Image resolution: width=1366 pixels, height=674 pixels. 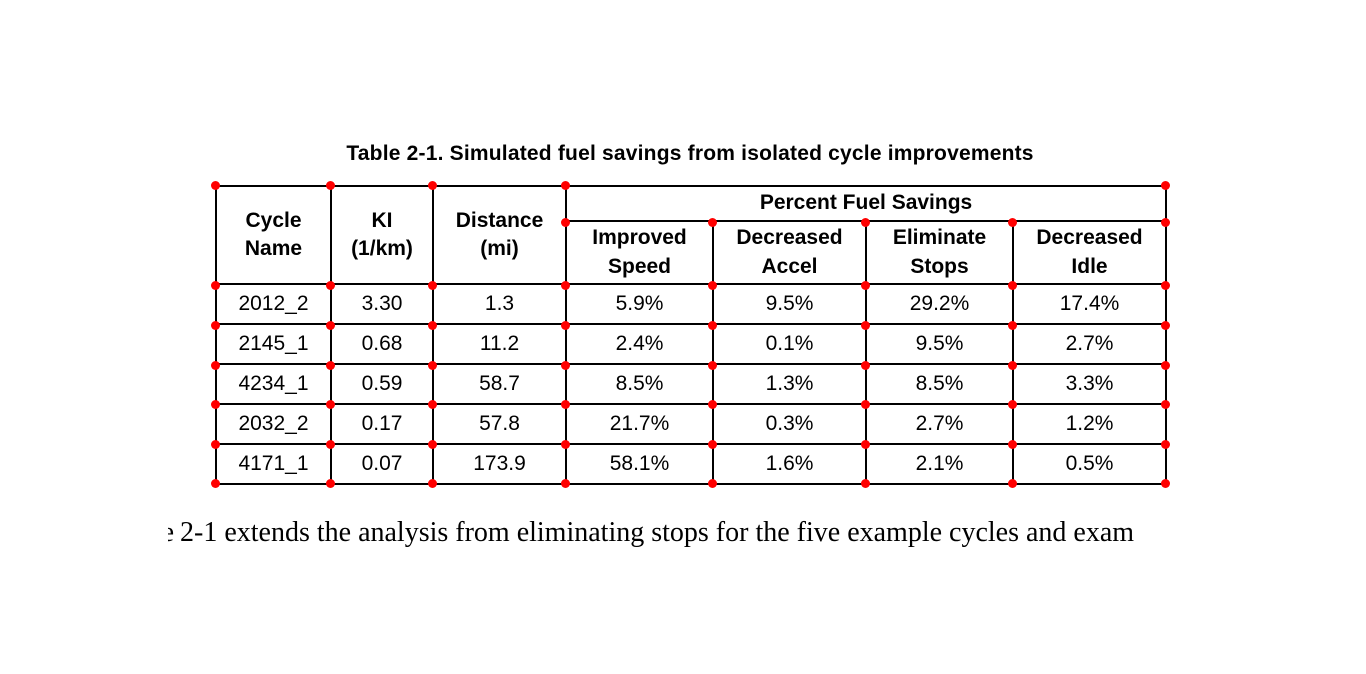 I want to click on cell-ki: 0.59, so click(x=382, y=384).